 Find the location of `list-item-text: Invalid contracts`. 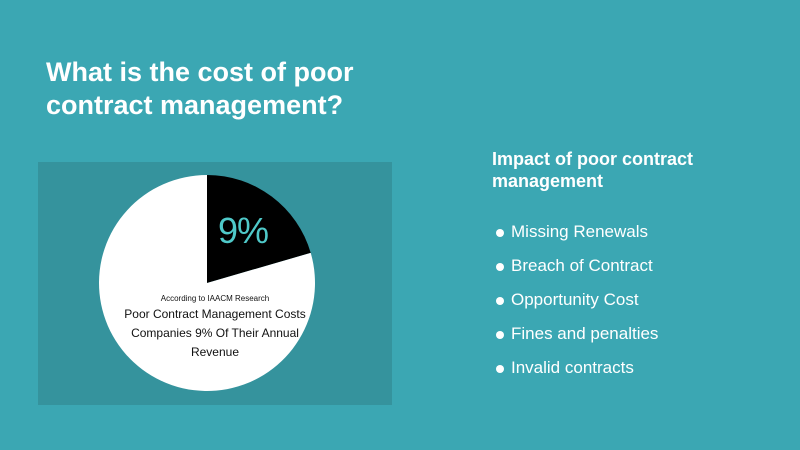

list-item-text: Invalid contracts is located at coordinates (572, 367).